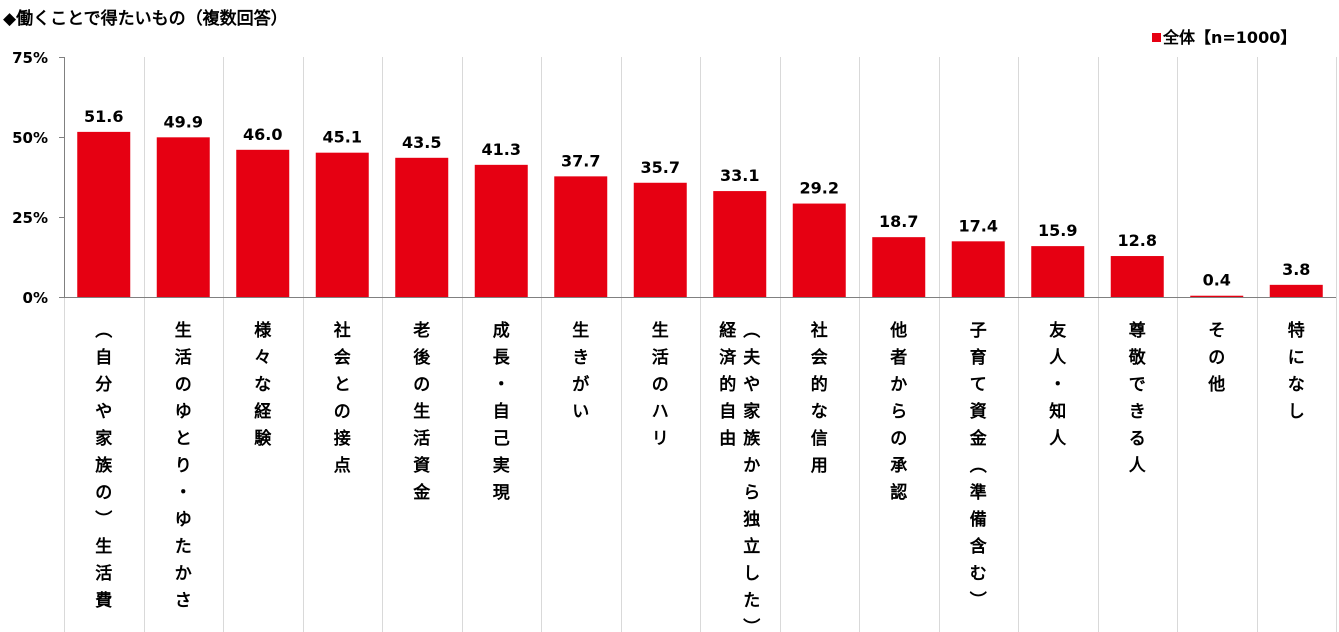 This screenshot has width=1339, height=632. What do you see at coordinates (421, 142) in the screenshot?
I see `data-label: 43.5` at bounding box center [421, 142].